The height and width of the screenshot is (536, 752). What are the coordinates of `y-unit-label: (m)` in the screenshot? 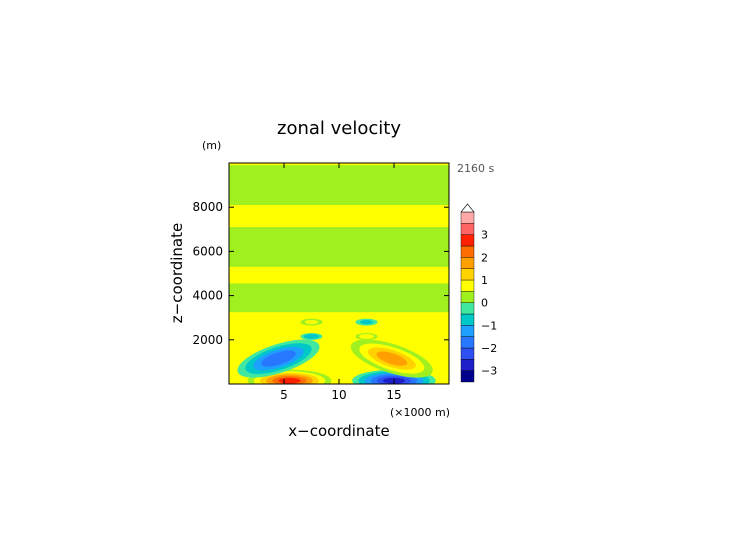 It's located at (211, 145).